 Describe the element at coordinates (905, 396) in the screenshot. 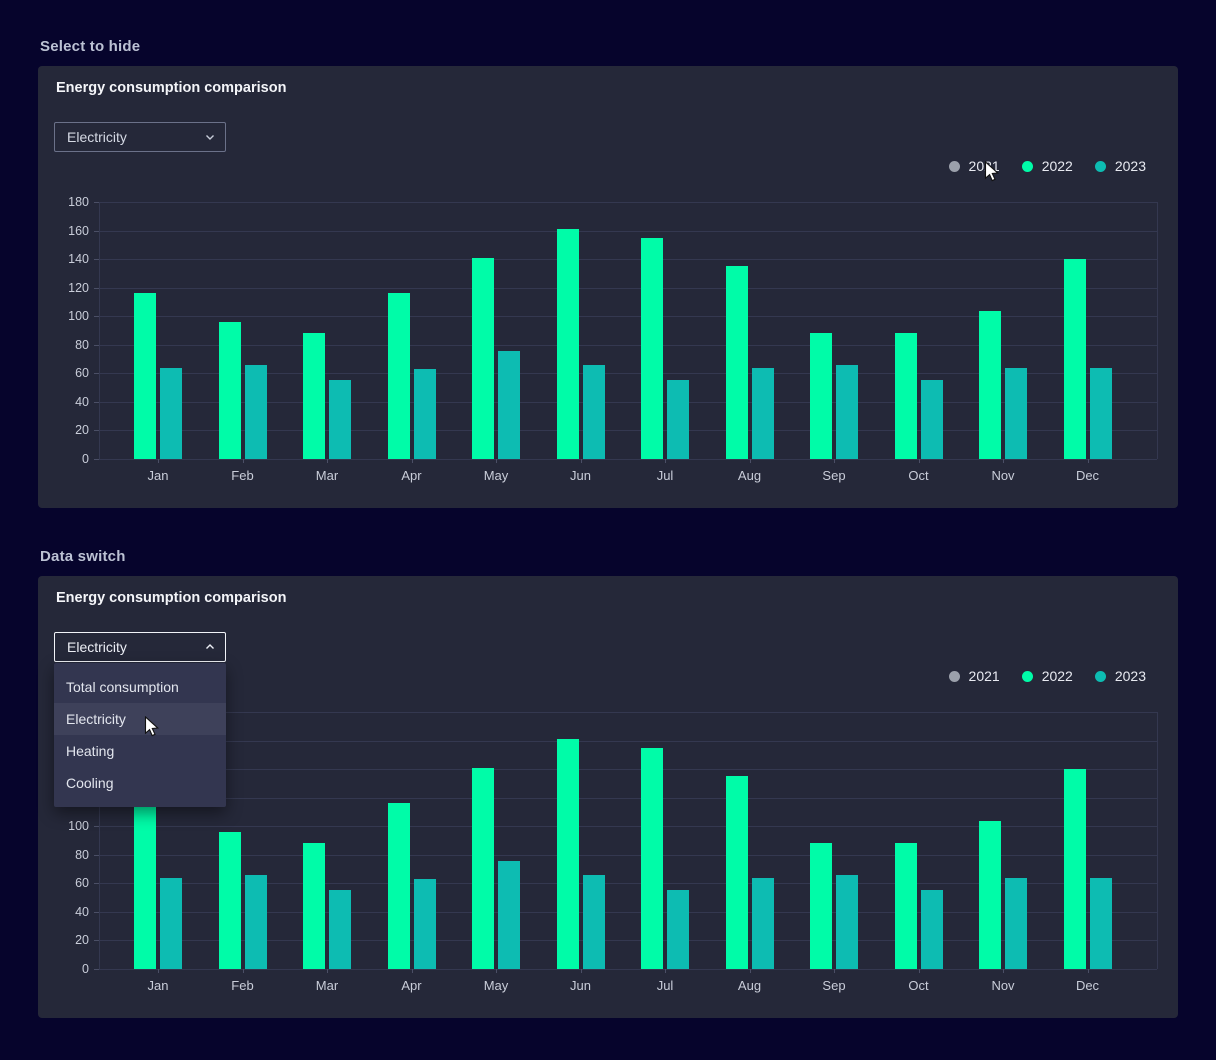

I see `bar-2022-oct` at that location.